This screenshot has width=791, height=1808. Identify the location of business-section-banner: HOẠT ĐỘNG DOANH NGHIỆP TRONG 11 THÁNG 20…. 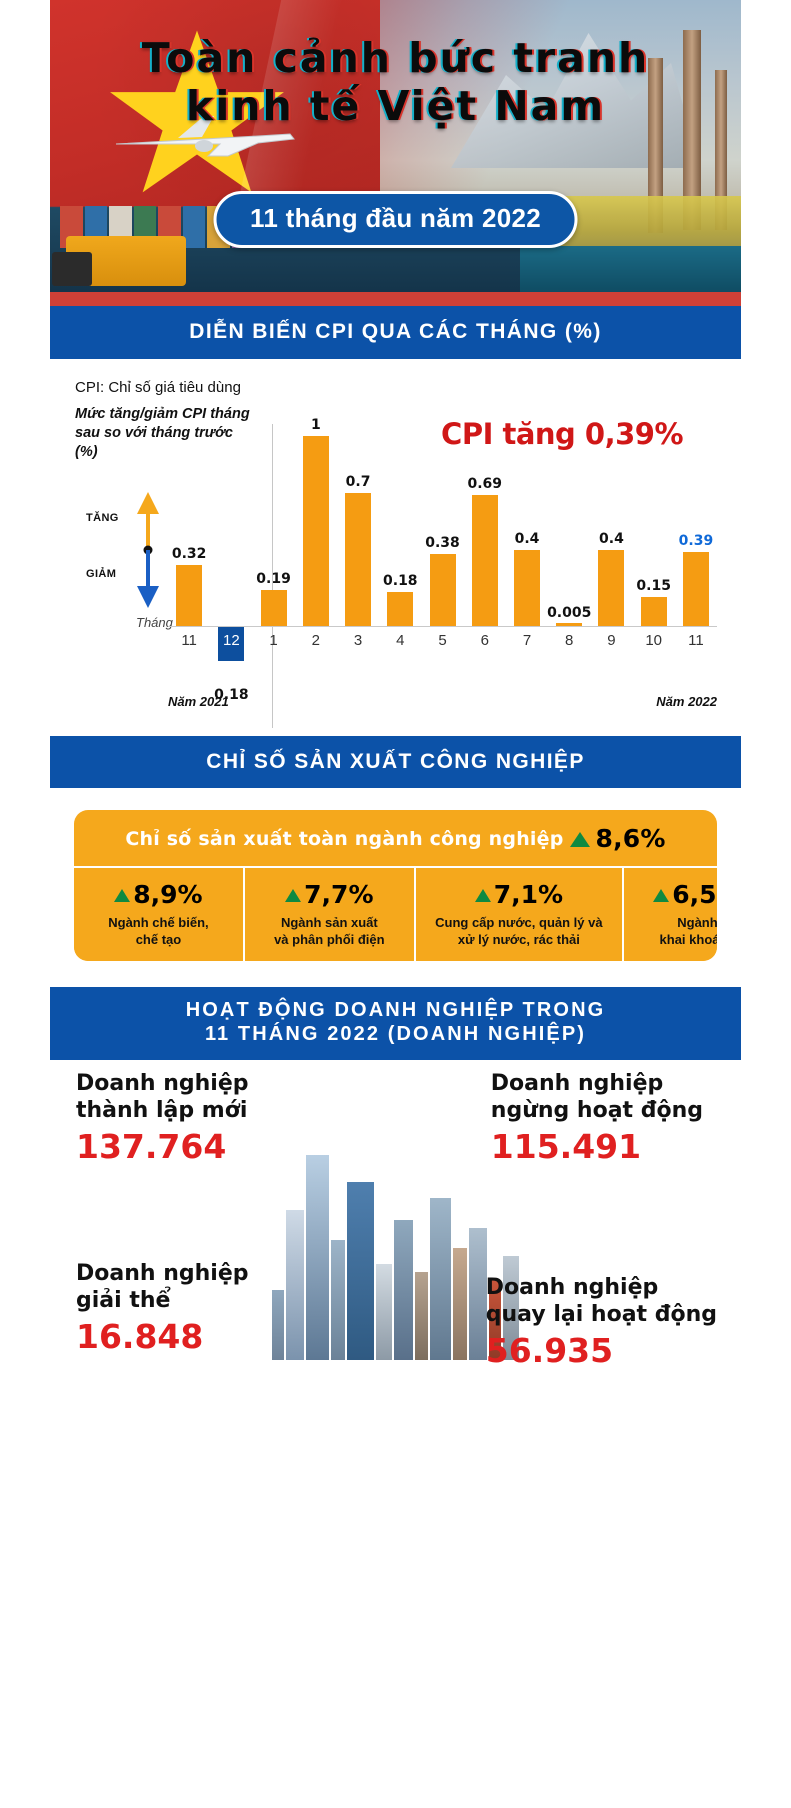
(395, 1023).